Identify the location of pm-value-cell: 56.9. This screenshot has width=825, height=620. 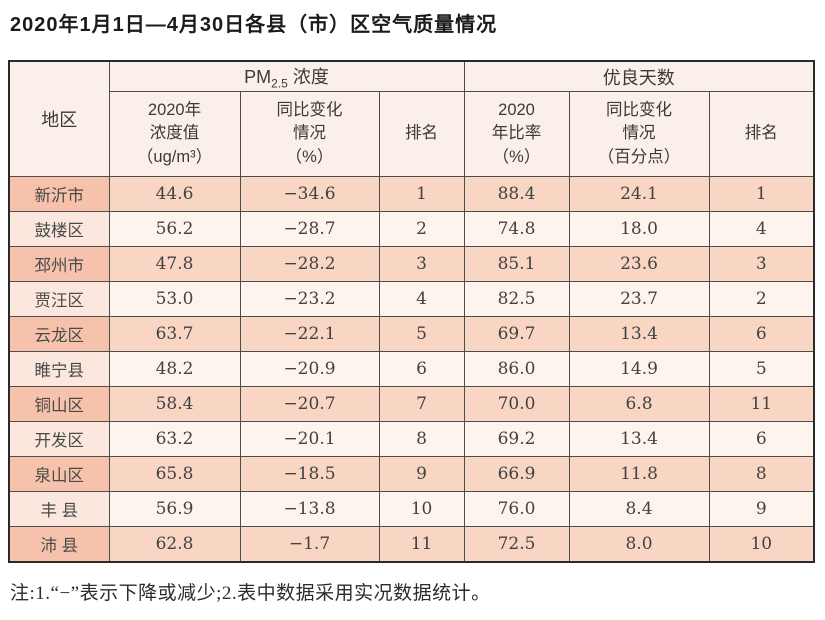
(174, 509).